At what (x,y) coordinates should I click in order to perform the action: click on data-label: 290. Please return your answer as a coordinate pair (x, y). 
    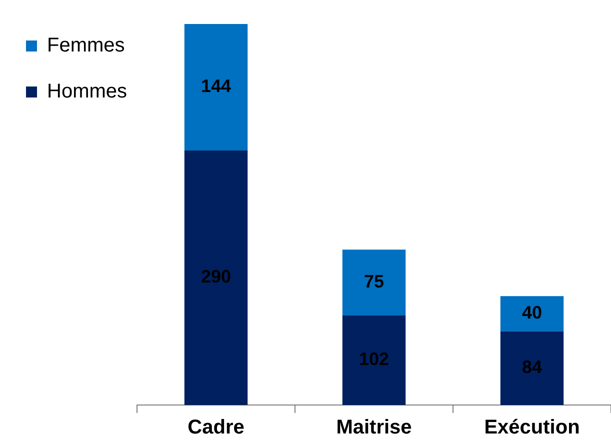
    Looking at the image, I should click on (216, 276).